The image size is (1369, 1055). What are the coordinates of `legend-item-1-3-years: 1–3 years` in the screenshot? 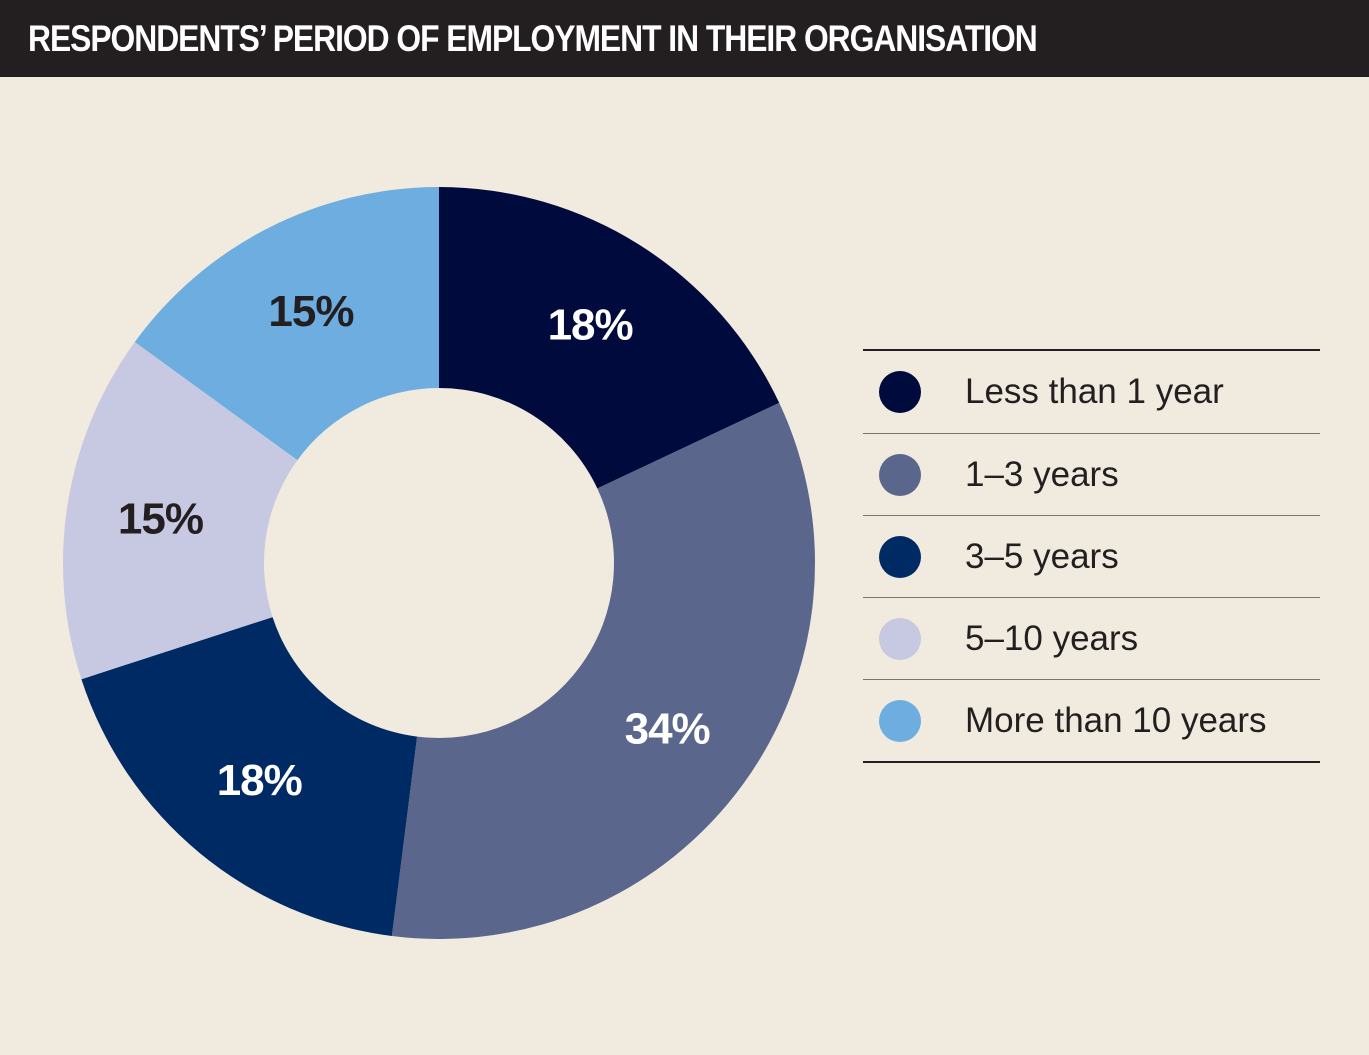 It's located at (1091, 474).